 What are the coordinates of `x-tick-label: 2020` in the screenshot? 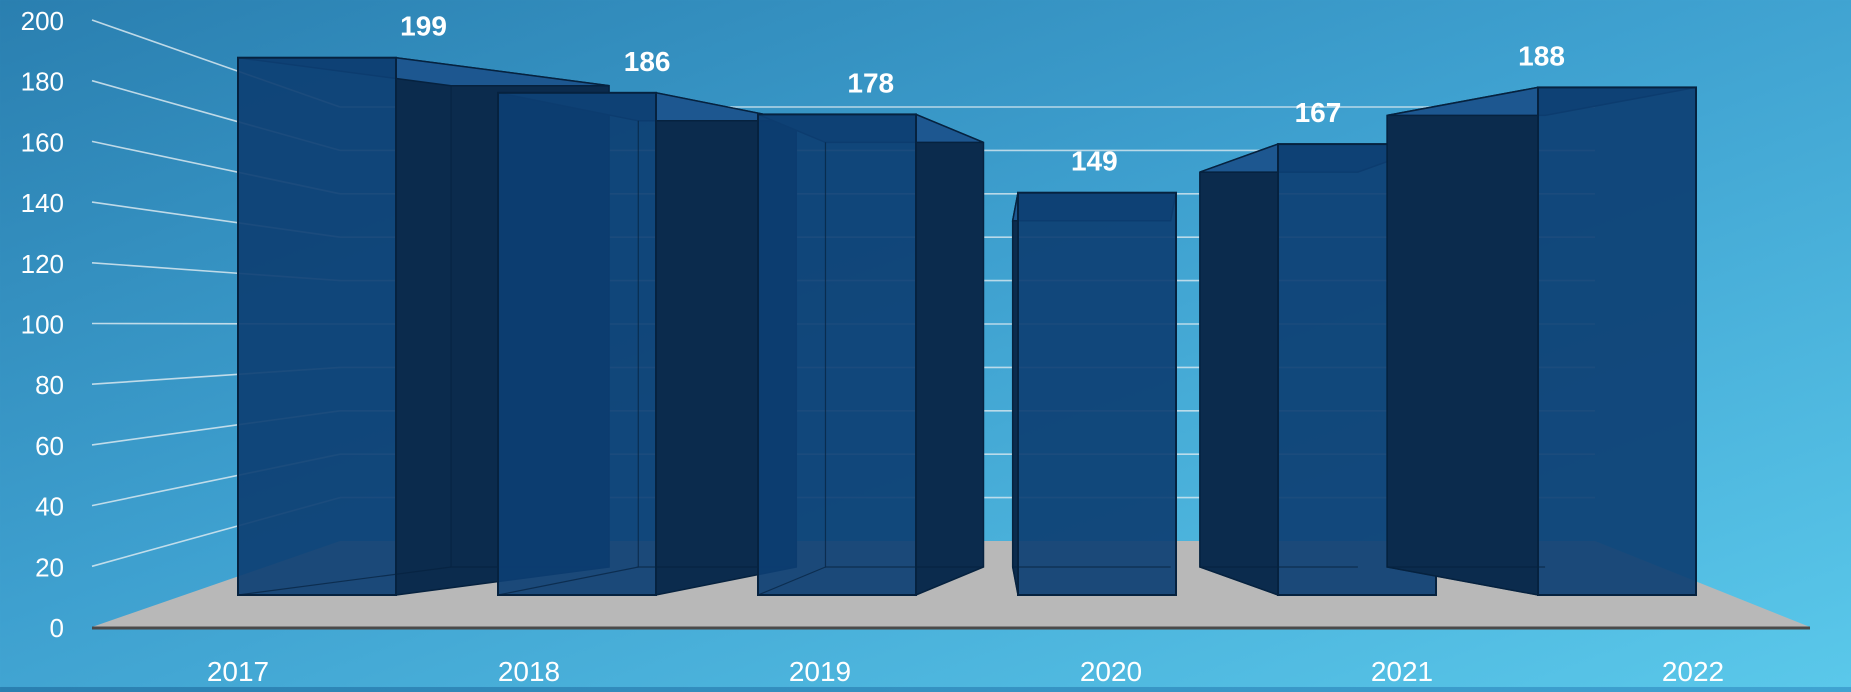 It's located at (1111, 671).